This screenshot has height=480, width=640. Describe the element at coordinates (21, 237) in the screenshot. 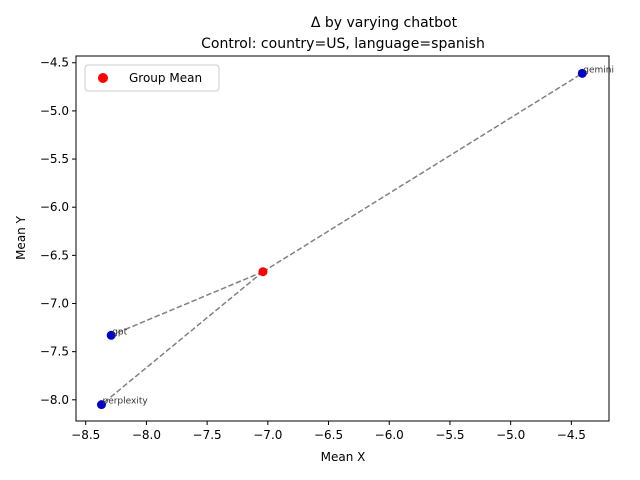

I see `y-axis-label: Mean Y` at that location.